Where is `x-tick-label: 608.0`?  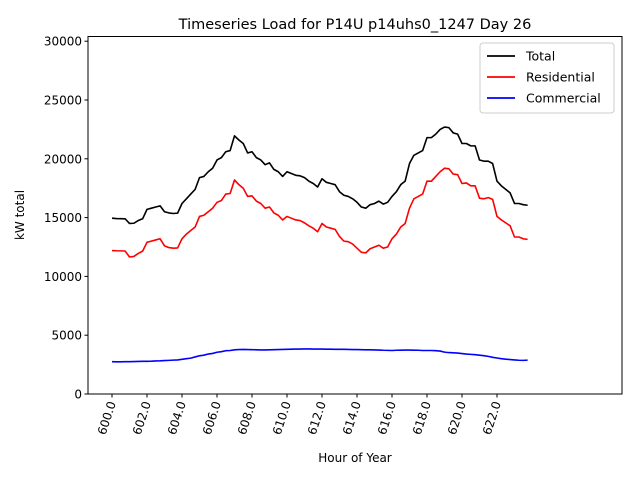 x-tick-label: 608.0 is located at coordinates (247, 418).